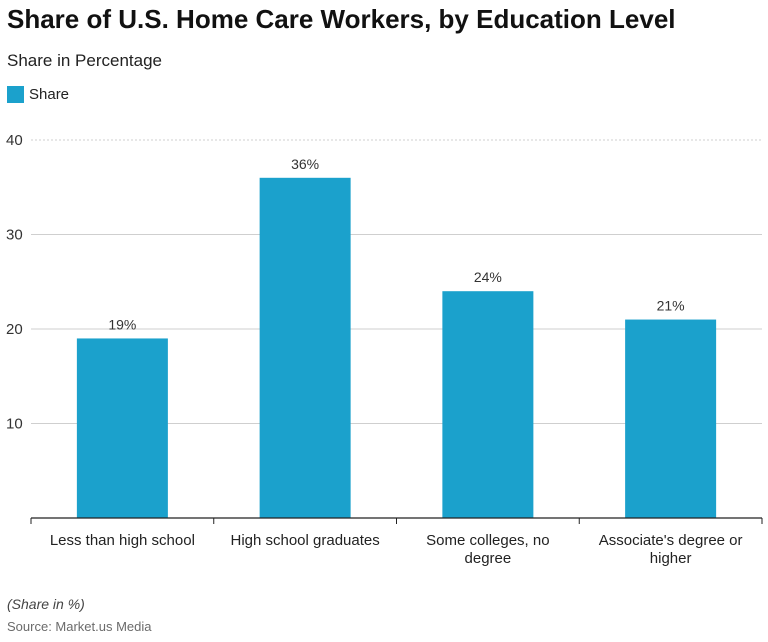 This screenshot has width=768, height=642. What do you see at coordinates (671, 306) in the screenshot?
I see `data-label: 21%` at bounding box center [671, 306].